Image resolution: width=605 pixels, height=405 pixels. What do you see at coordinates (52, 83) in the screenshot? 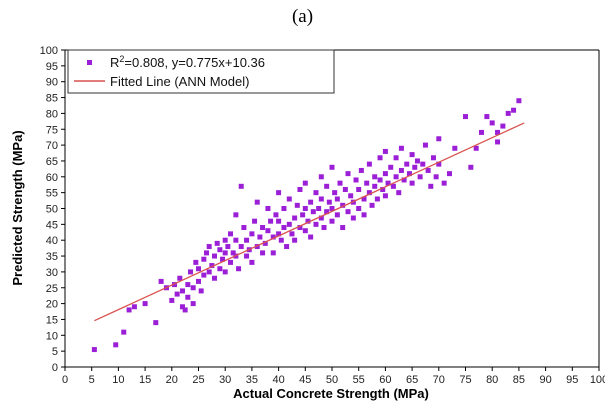
I see `y-tick-label: 90` at bounding box center [52, 83].